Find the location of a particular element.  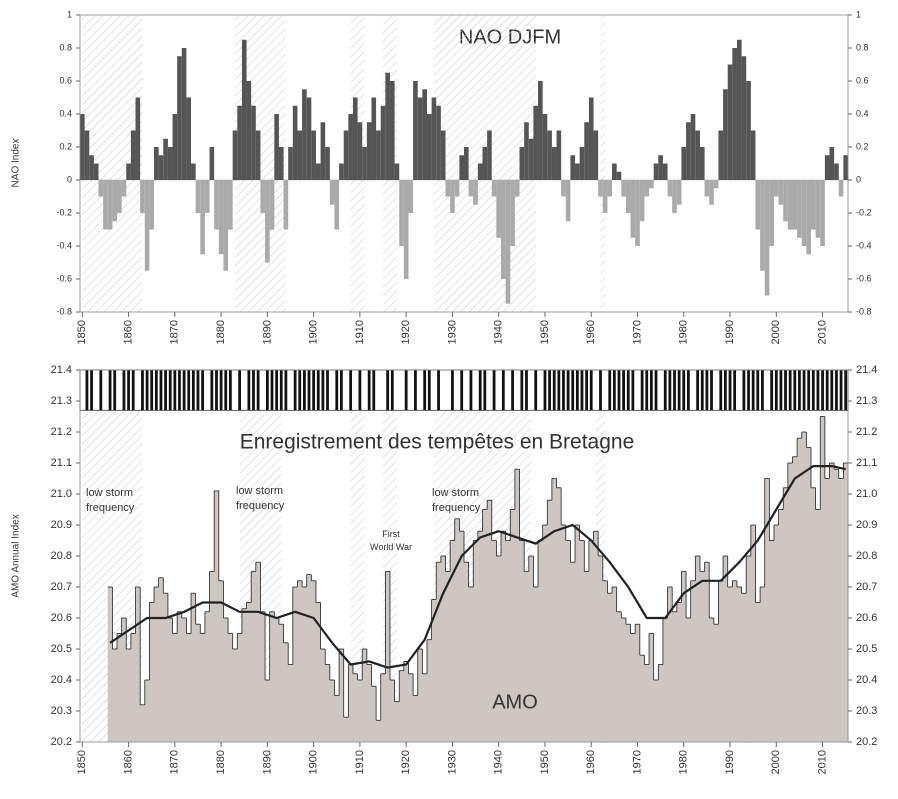

y-tick-label: 20.8 is located at coordinates (61, 556).